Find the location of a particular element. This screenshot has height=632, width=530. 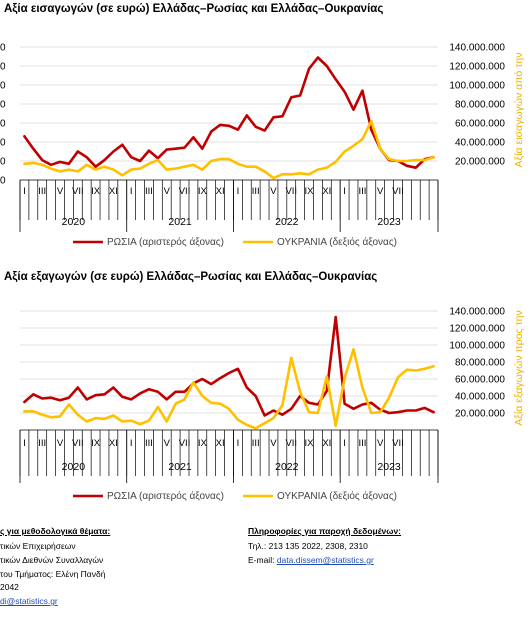

data-provision-heading: Πληροφορίες για παροχή δεδομένων: is located at coordinates (325, 531).